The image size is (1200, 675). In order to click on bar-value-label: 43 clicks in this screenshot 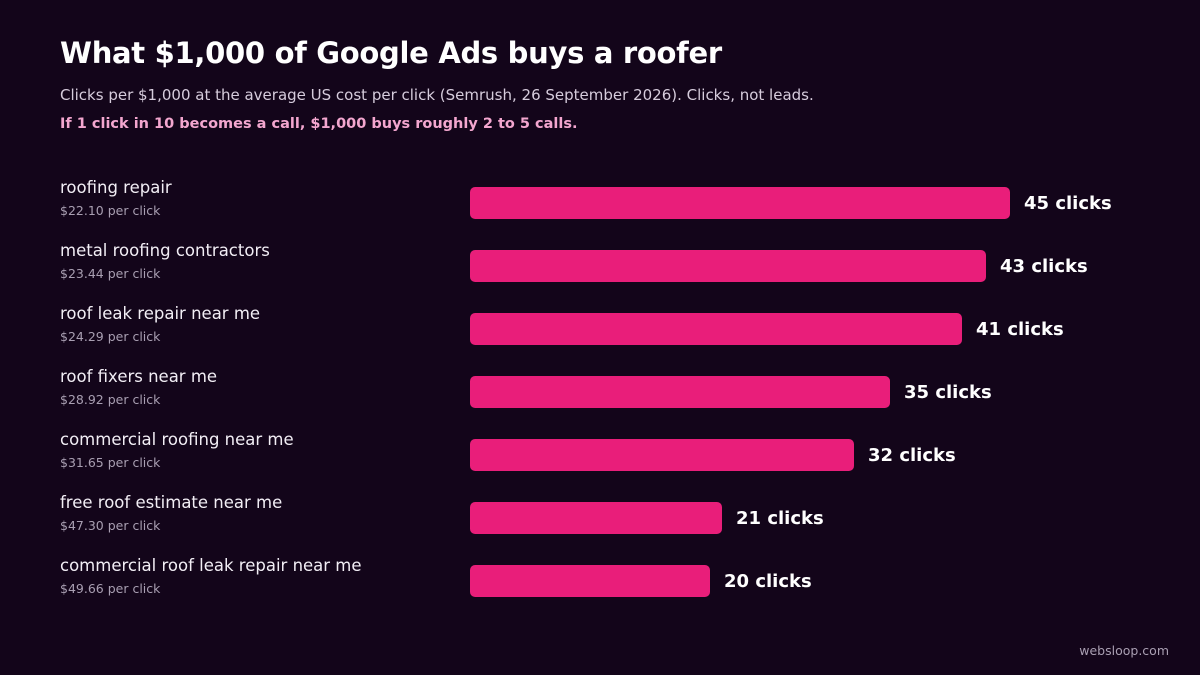, I will do `click(1044, 266)`.